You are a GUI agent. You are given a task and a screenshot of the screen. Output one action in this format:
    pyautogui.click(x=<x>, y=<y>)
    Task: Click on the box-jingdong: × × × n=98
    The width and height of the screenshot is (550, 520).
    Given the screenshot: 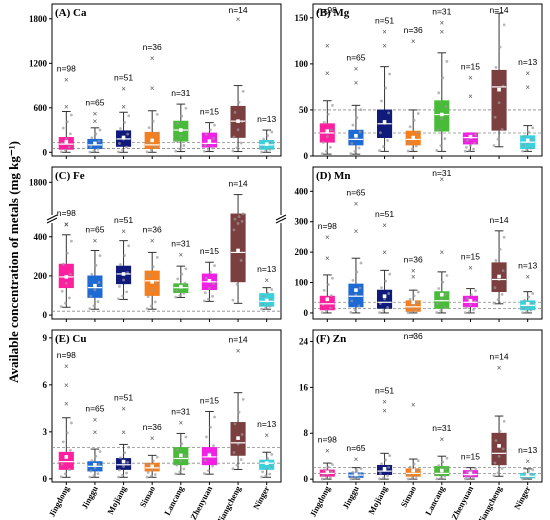 What is the action you would take?
    pyautogui.click(x=66, y=414)
    